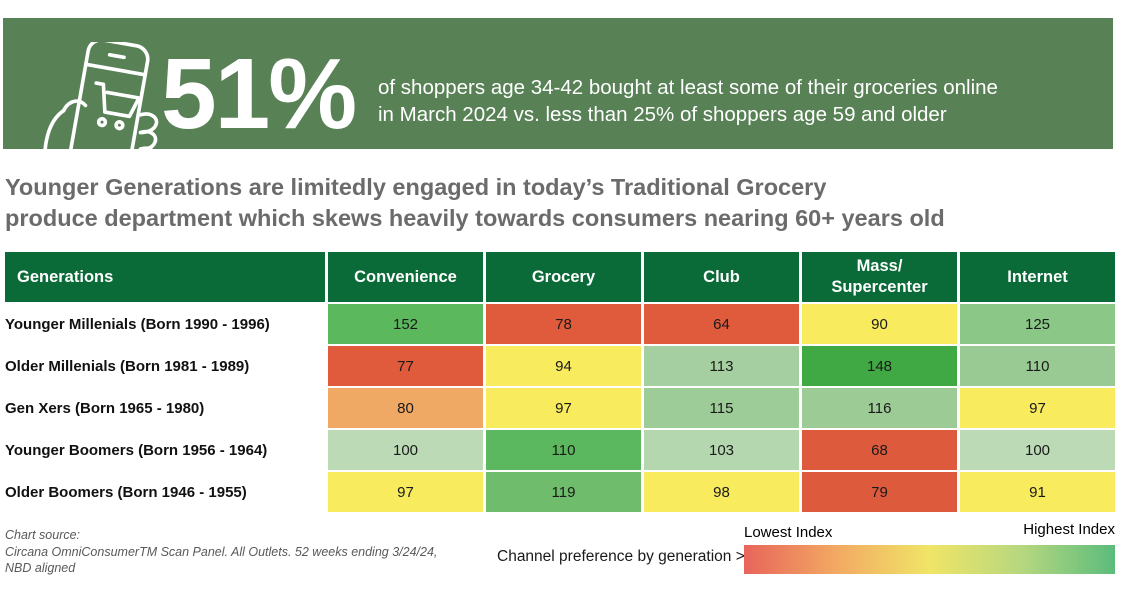  What do you see at coordinates (721, 408) in the screenshot?
I see `heatmap-cell: 115` at bounding box center [721, 408].